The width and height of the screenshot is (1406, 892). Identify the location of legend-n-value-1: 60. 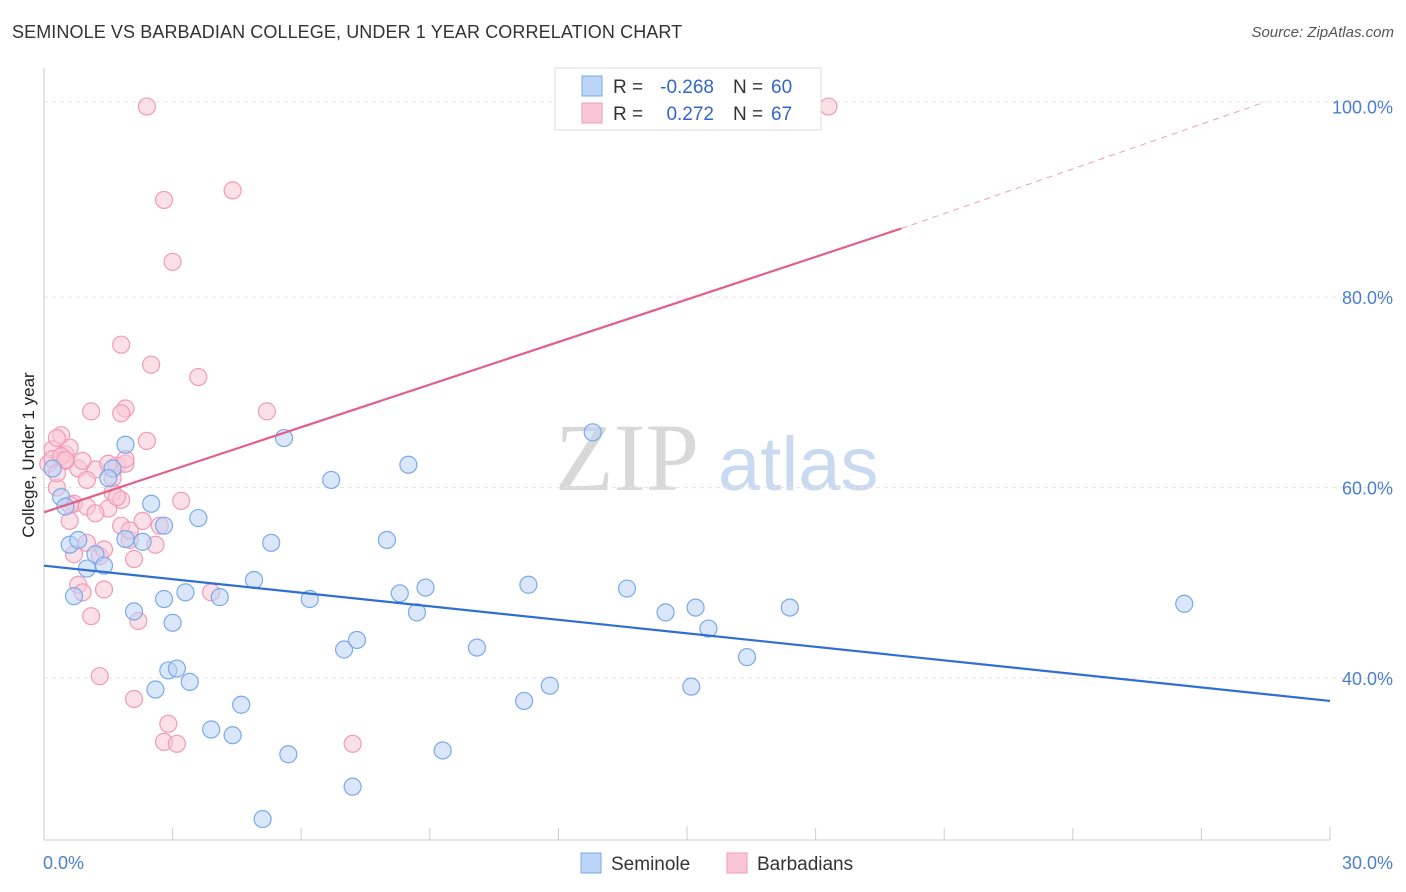
(781, 87).